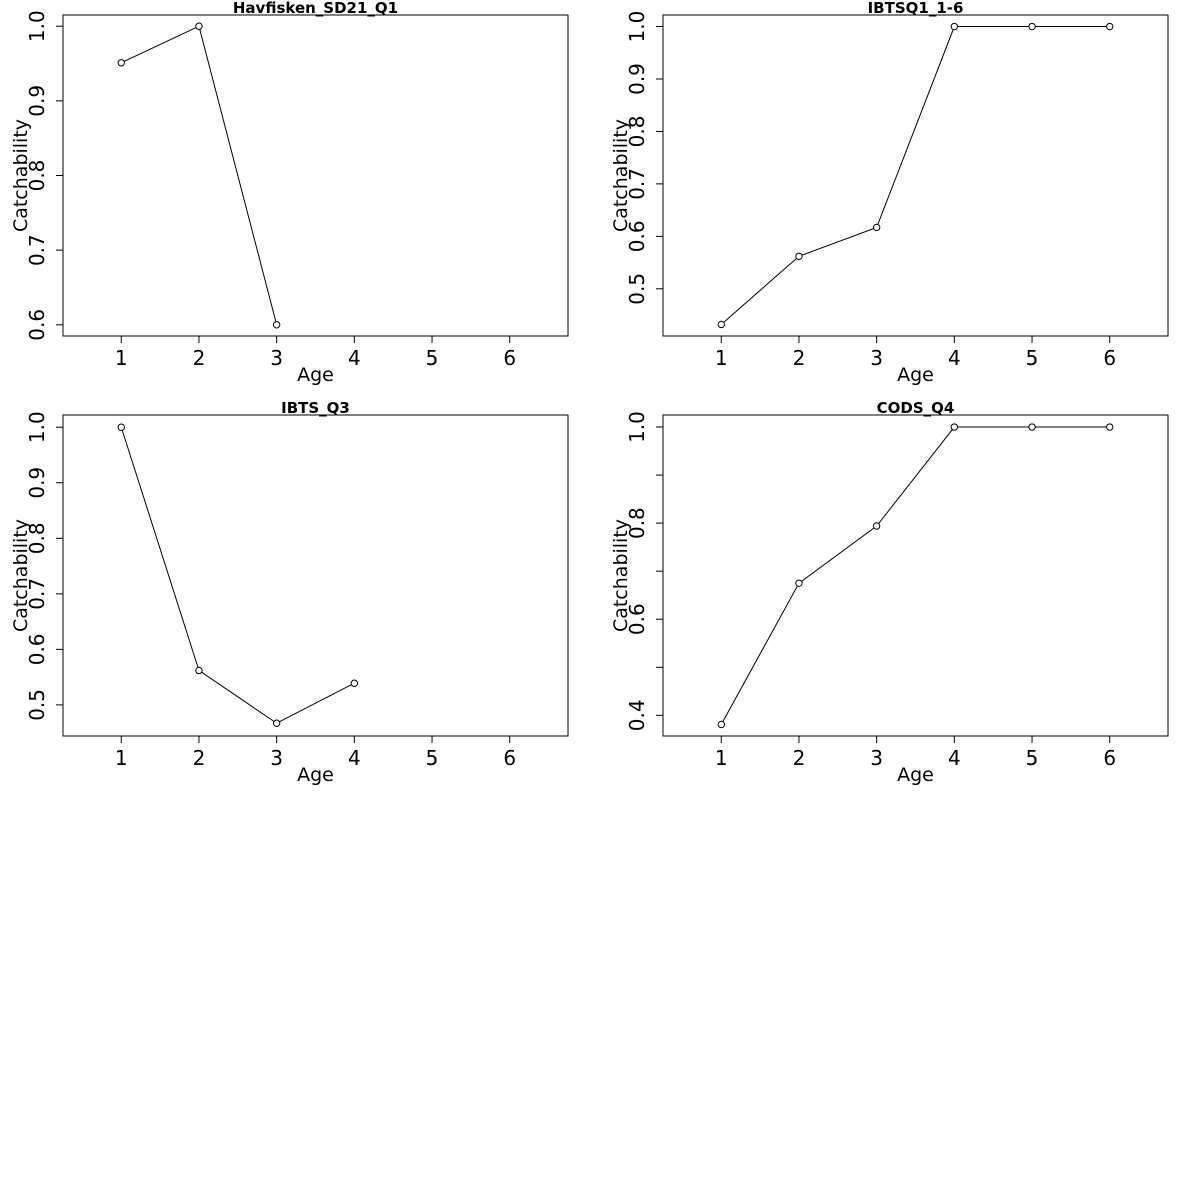  I want to click on chart-title: IBTSQ1_1-6, so click(916, 8).